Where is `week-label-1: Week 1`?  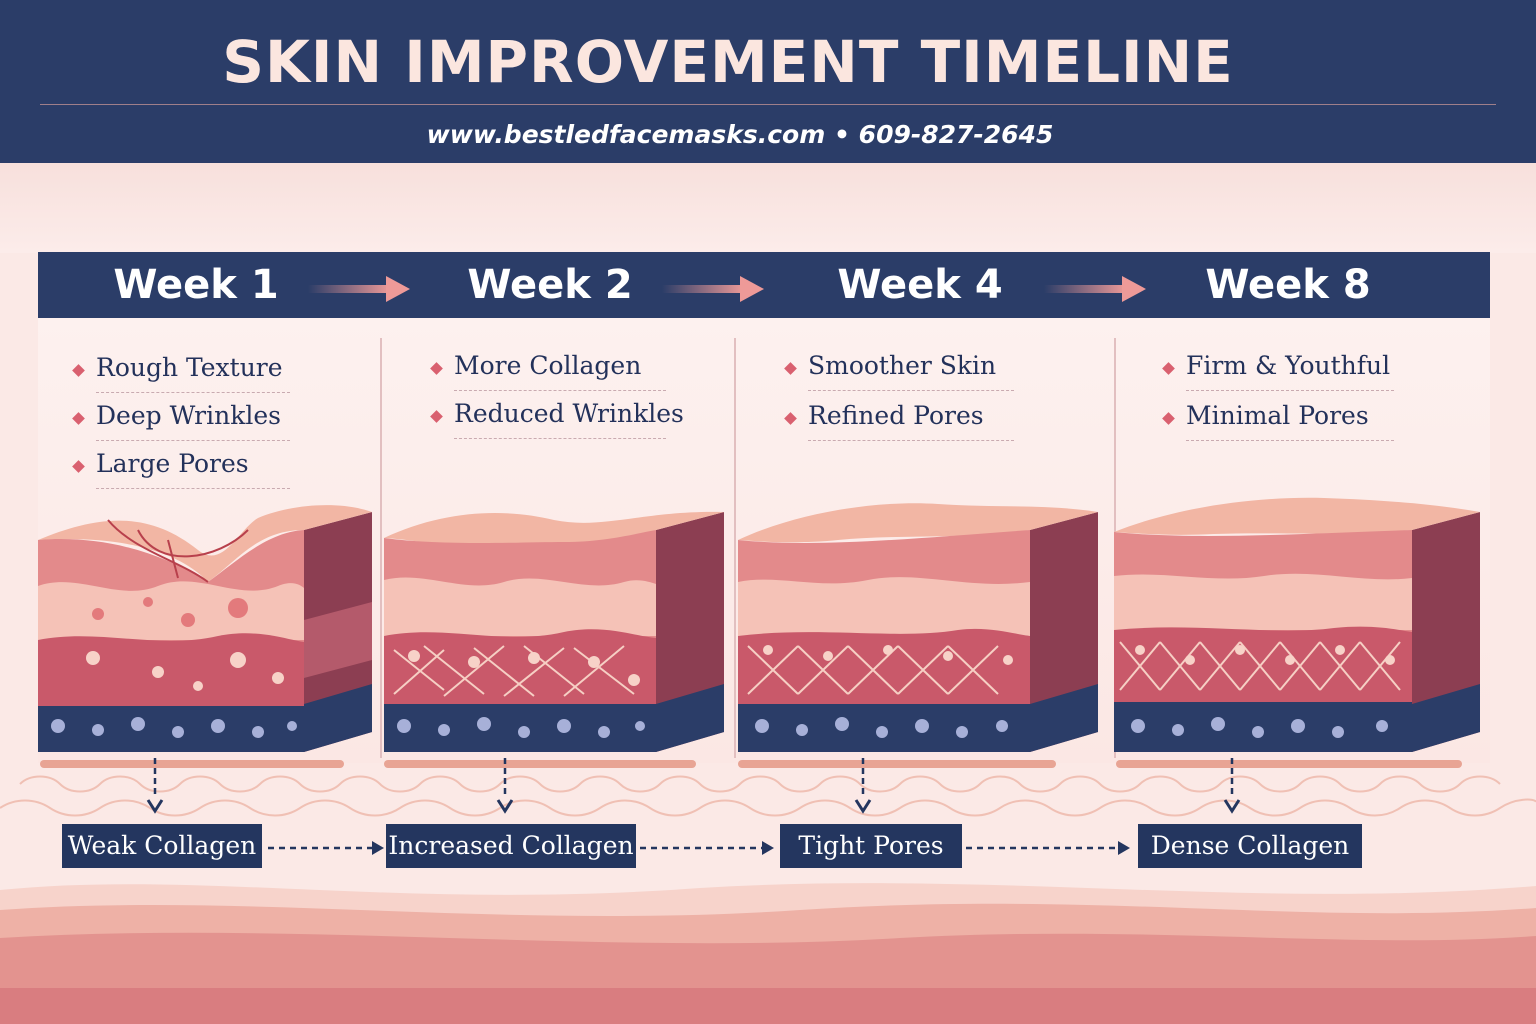
week-label-1: Week 1 is located at coordinates (196, 285).